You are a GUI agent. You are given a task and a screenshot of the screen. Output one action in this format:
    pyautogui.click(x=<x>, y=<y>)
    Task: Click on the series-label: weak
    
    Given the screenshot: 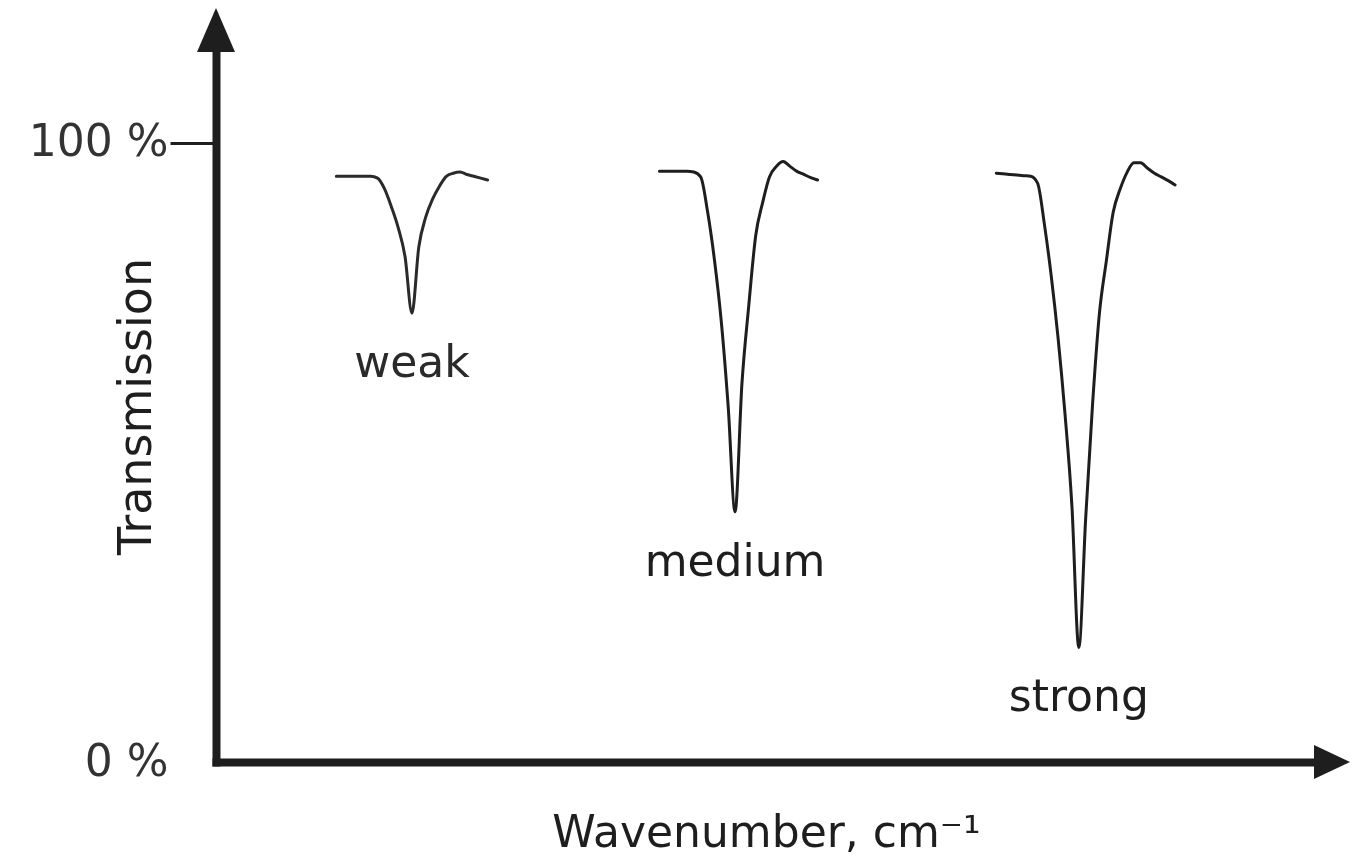 What is the action you would take?
    pyautogui.click(x=412, y=362)
    